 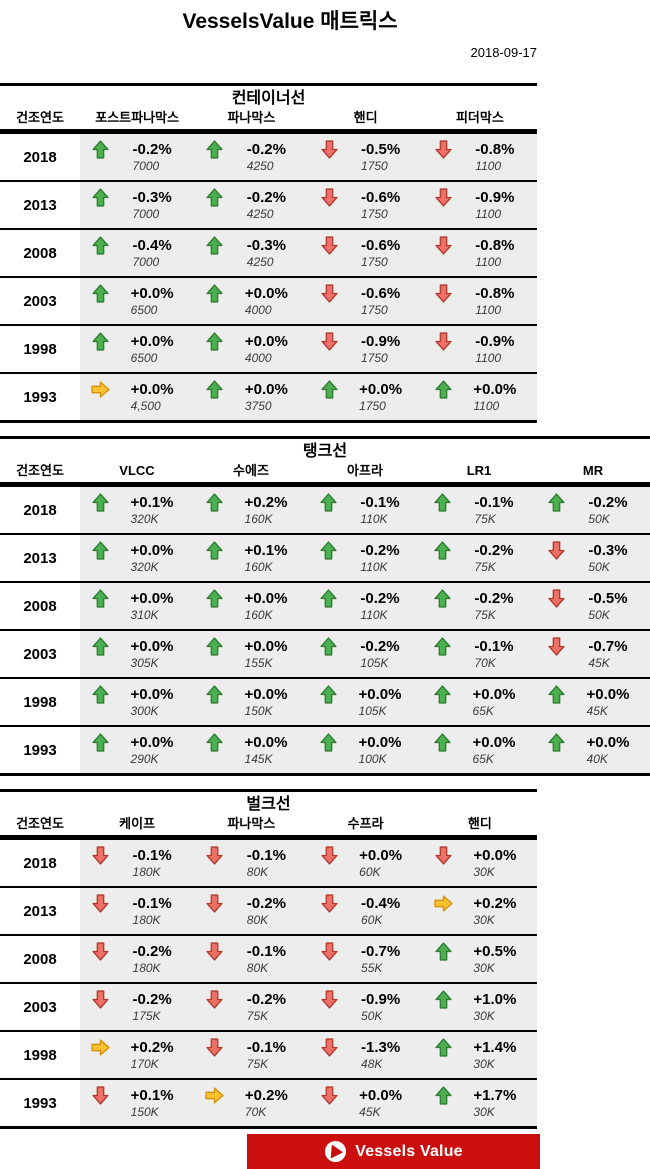 What do you see at coordinates (593, 702) in the screenshot?
I see `data-cell: +0.0% 45K` at bounding box center [593, 702].